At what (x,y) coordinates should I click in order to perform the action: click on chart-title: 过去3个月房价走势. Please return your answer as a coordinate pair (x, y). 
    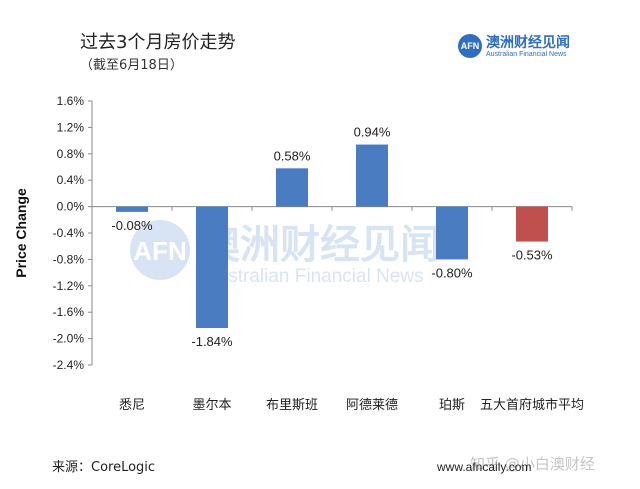
    Looking at the image, I should click on (158, 42).